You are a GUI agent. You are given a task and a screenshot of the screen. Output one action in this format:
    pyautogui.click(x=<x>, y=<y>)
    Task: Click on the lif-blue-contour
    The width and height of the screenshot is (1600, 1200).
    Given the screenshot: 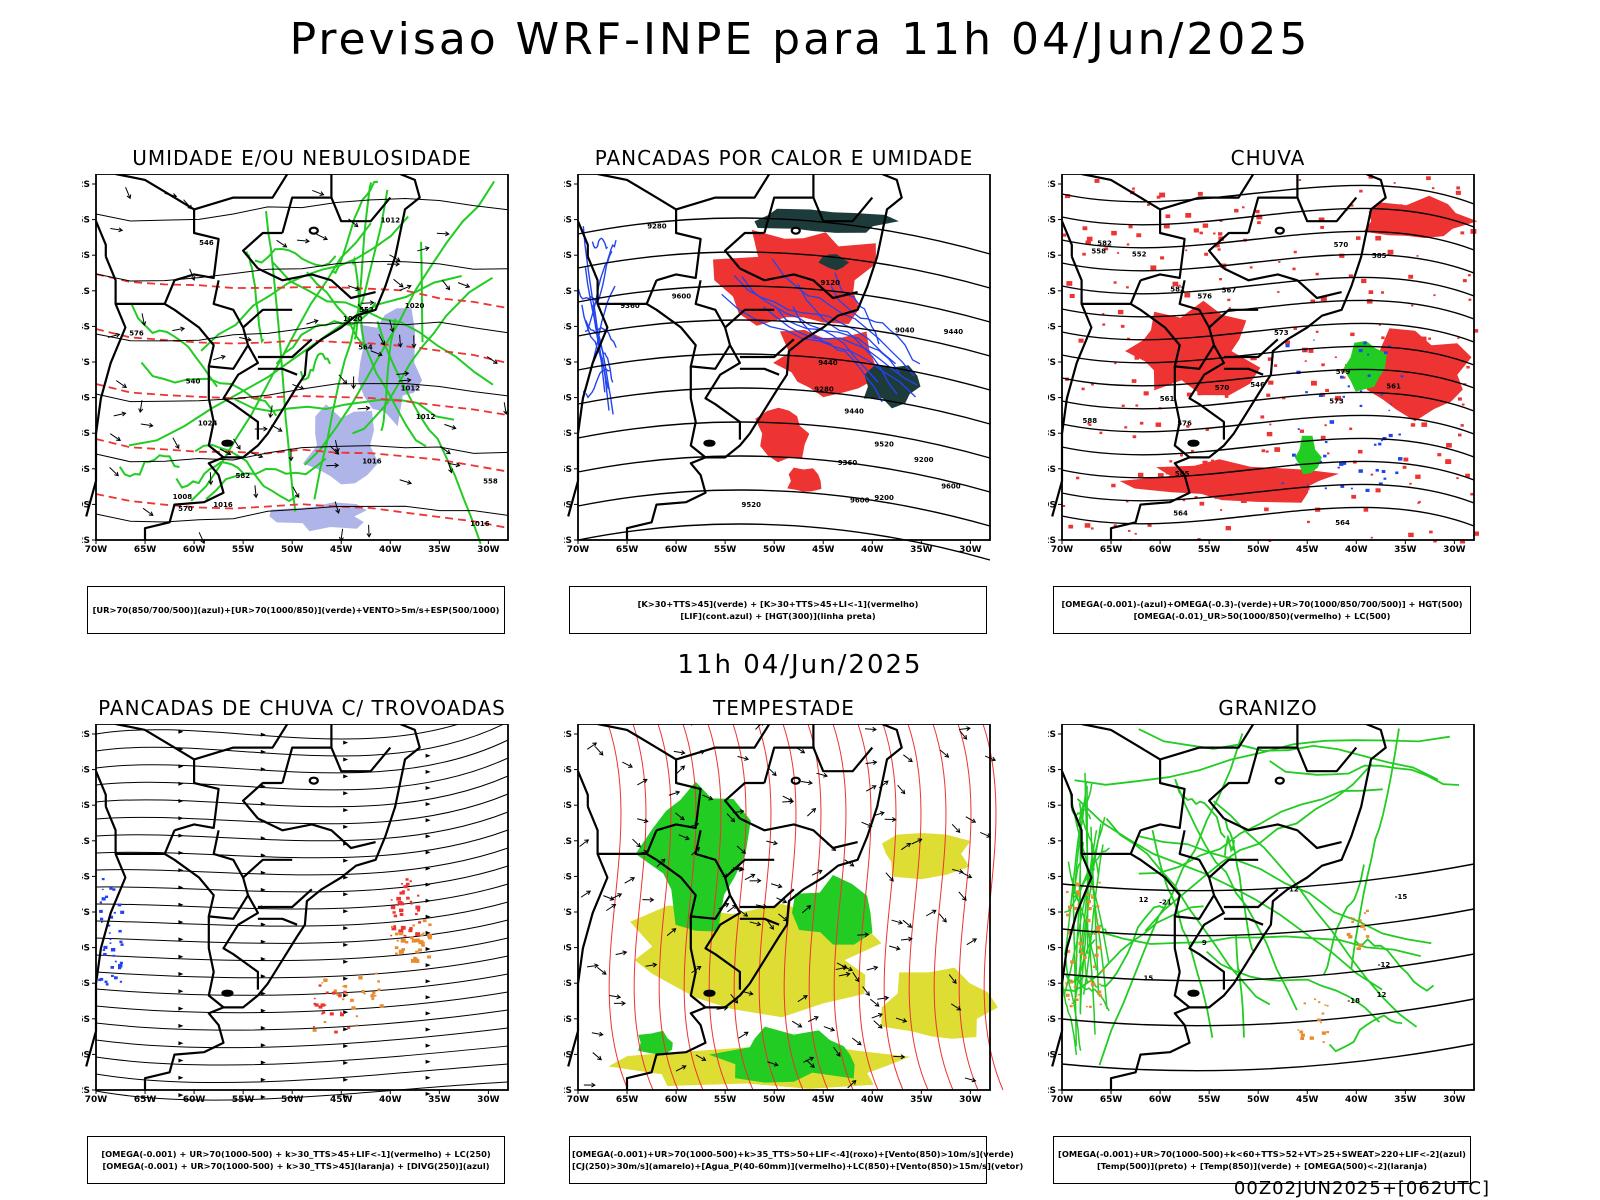 What is the action you would take?
    pyautogui.click(x=810, y=329)
    